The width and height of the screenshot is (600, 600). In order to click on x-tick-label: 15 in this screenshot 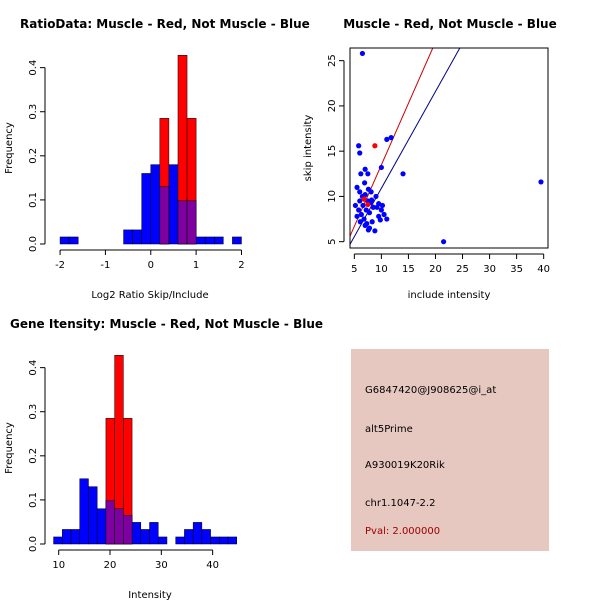, I will do `click(408, 269)`.